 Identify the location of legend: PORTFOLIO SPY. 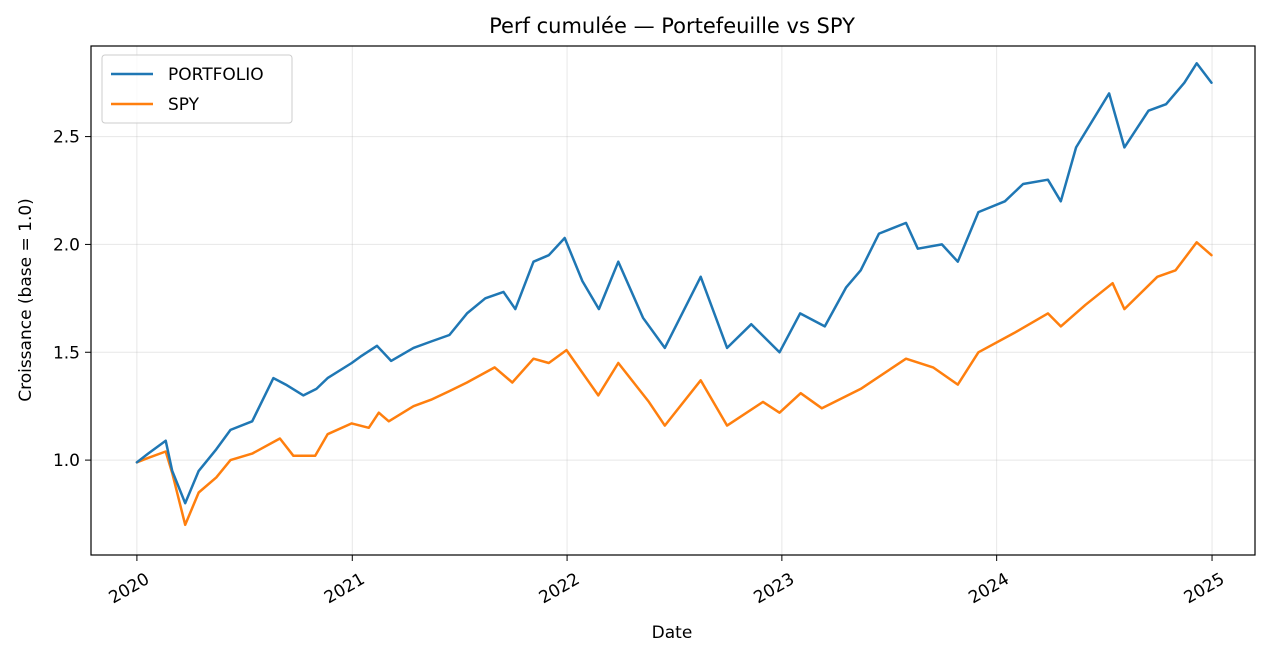
(197, 89).